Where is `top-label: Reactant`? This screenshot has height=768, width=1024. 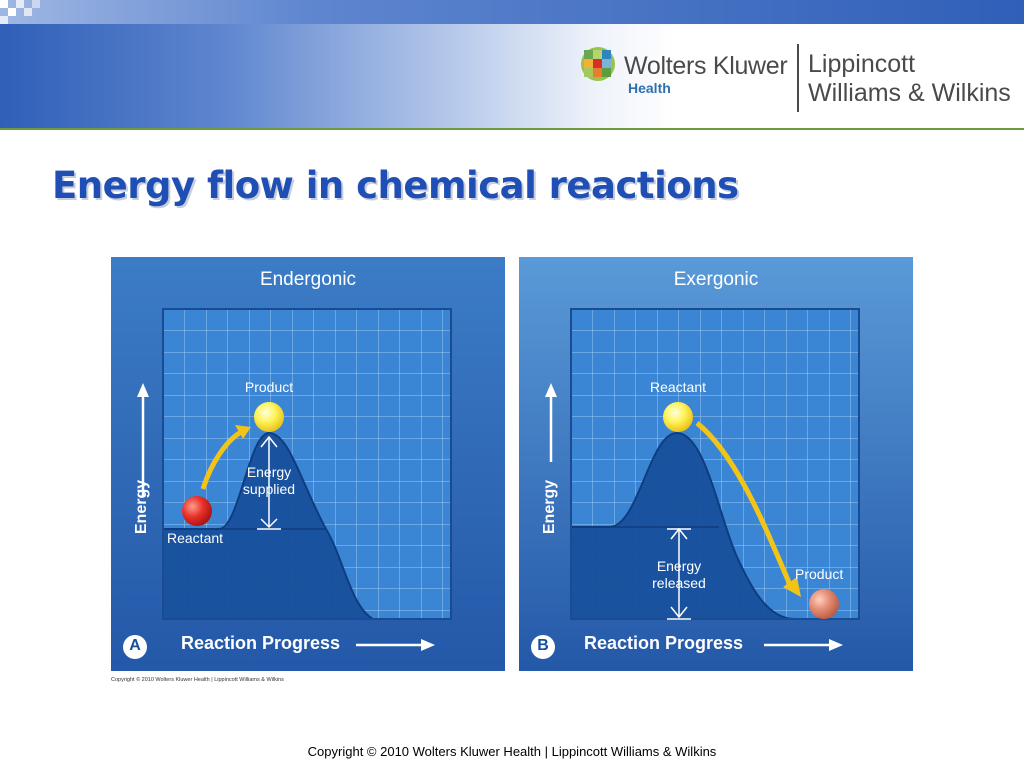 top-label: Reactant is located at coordinates (678, 387).